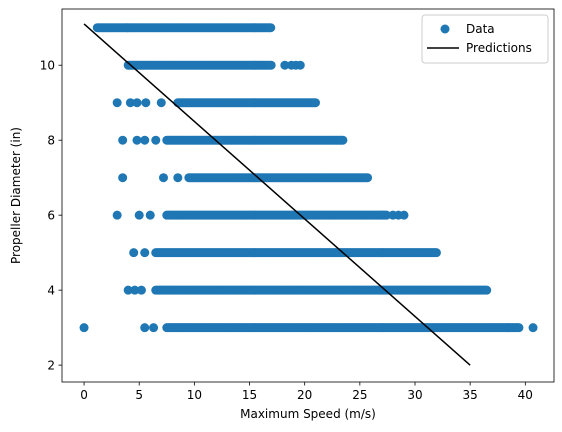  What do you see at coordinates (139, 395) in the screenshot?
I see `x-tick-label: 5` at bounding box center [139, 395].